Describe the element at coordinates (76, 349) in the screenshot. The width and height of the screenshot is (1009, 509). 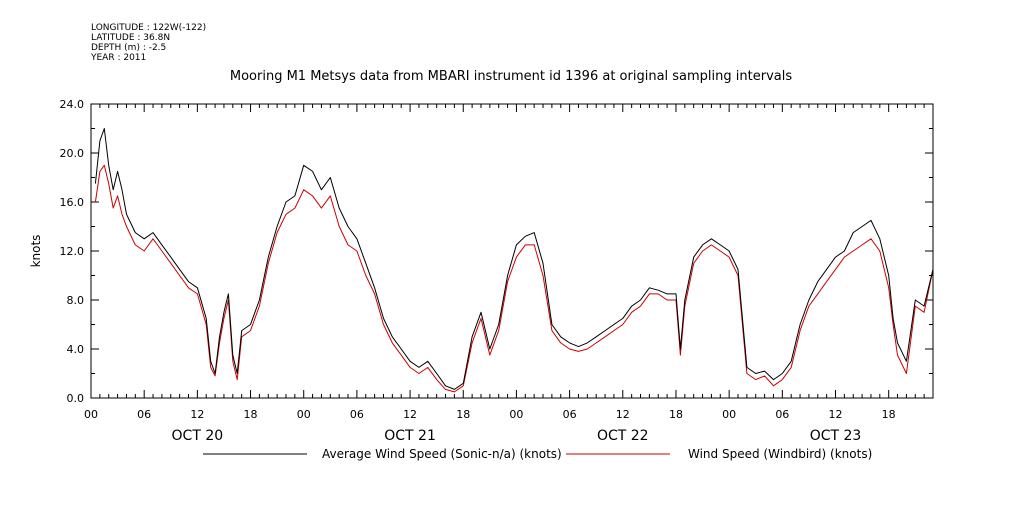
I see `y-tick-label: 4.0` at that location.